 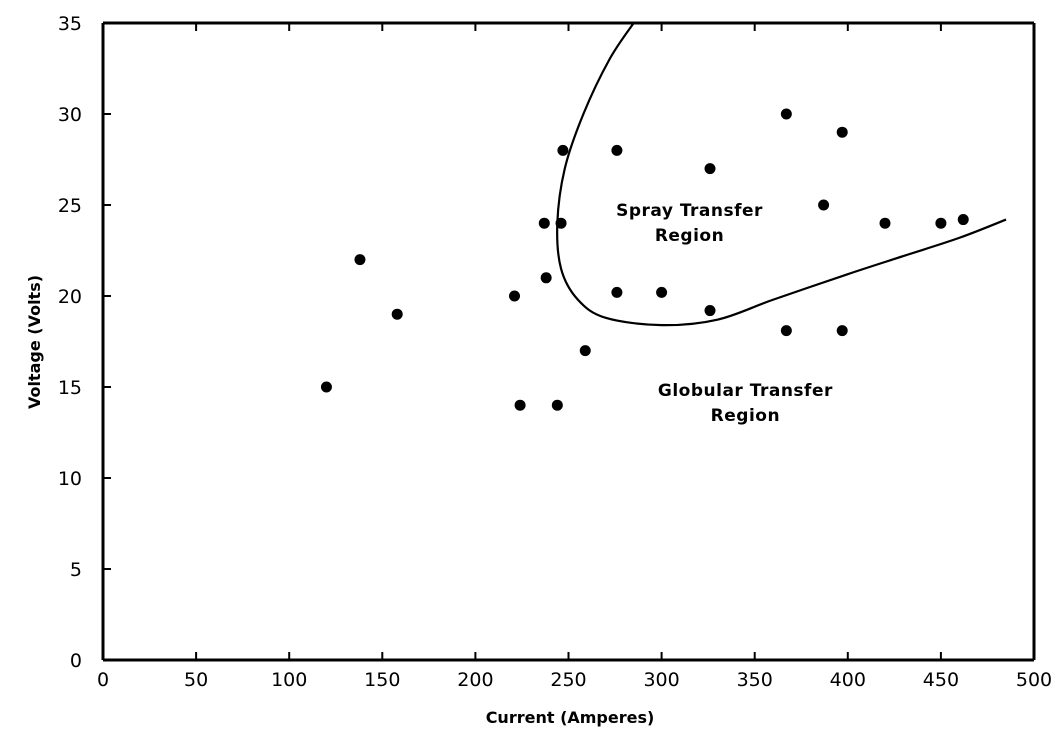 What do you see at coordinates (570, 717) in the screenshot?
I see `x-axis-title: Current (Amperes)` at bounding box center [570, 717].